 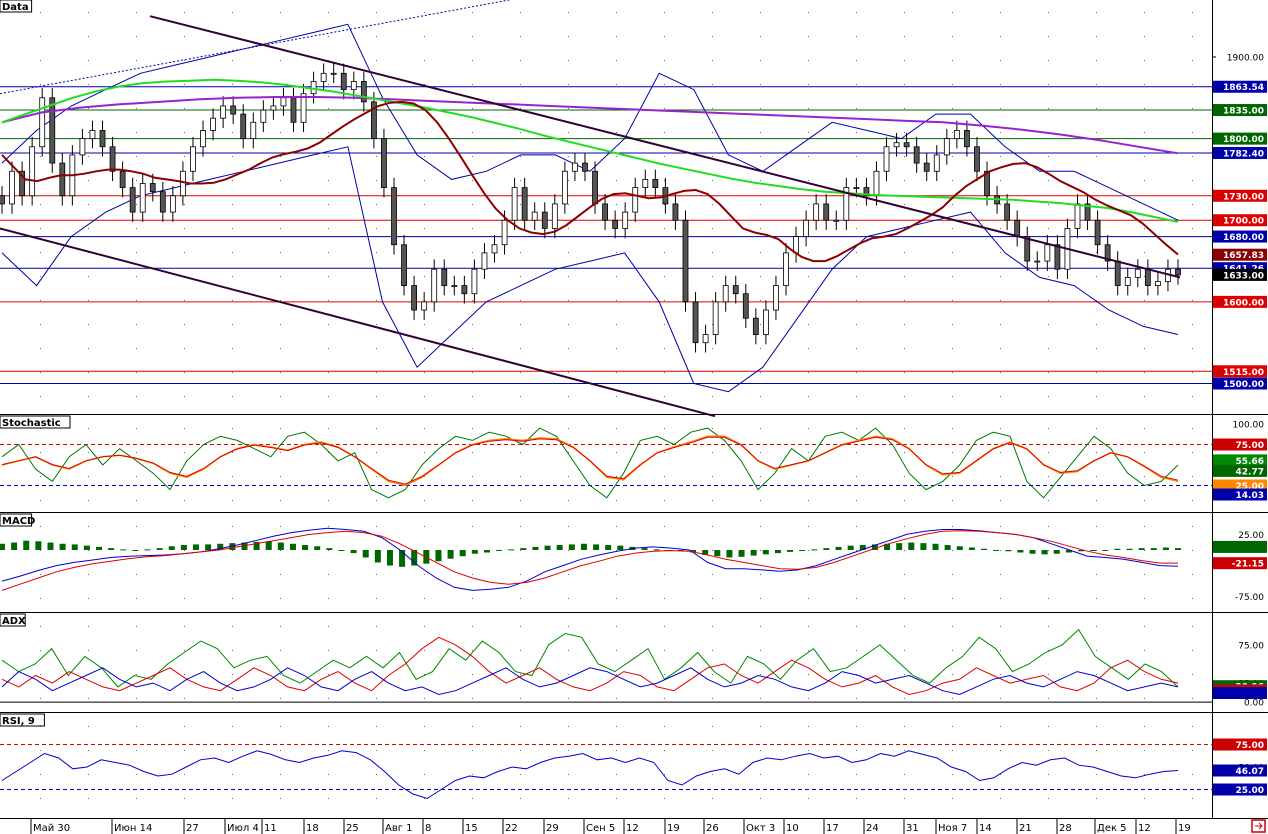 What do you see at coordinates (1251, 646) in the screenshot?
I see `y-tick-label: 75.00` at bounding box center [1251, 646].